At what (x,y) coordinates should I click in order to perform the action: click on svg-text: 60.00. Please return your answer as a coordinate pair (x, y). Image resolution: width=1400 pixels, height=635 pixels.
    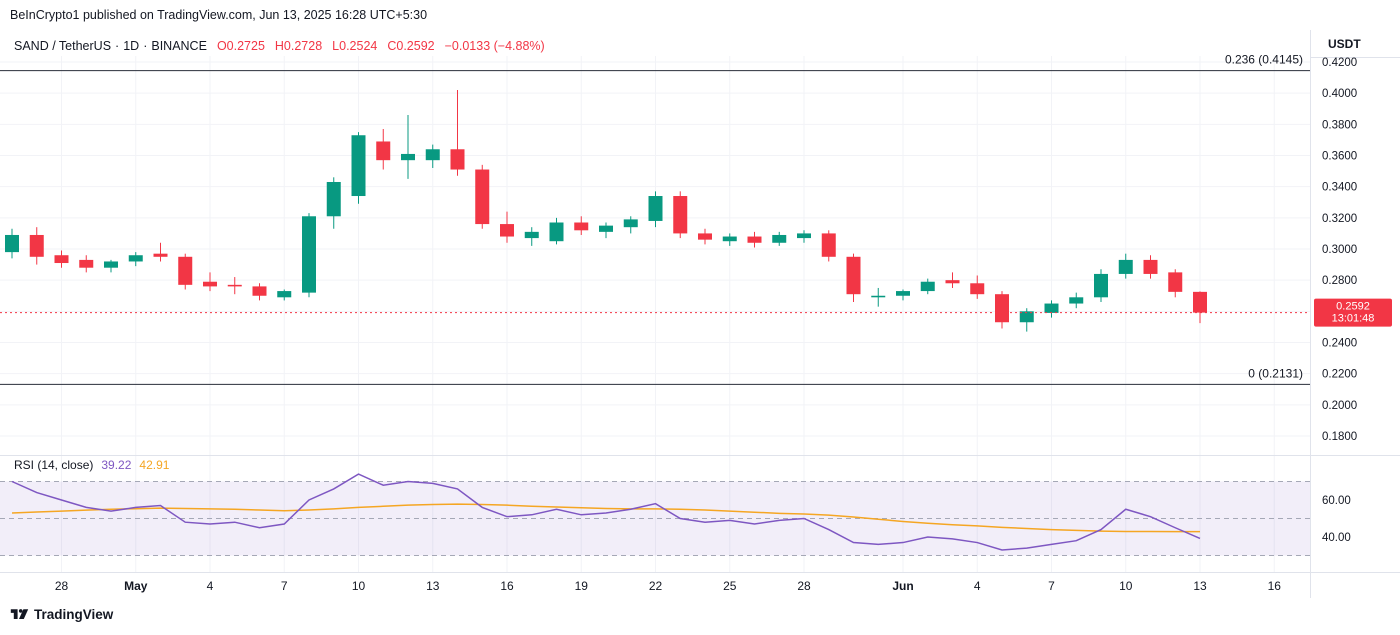
    Looking at the image, I should click on (1336, 501).